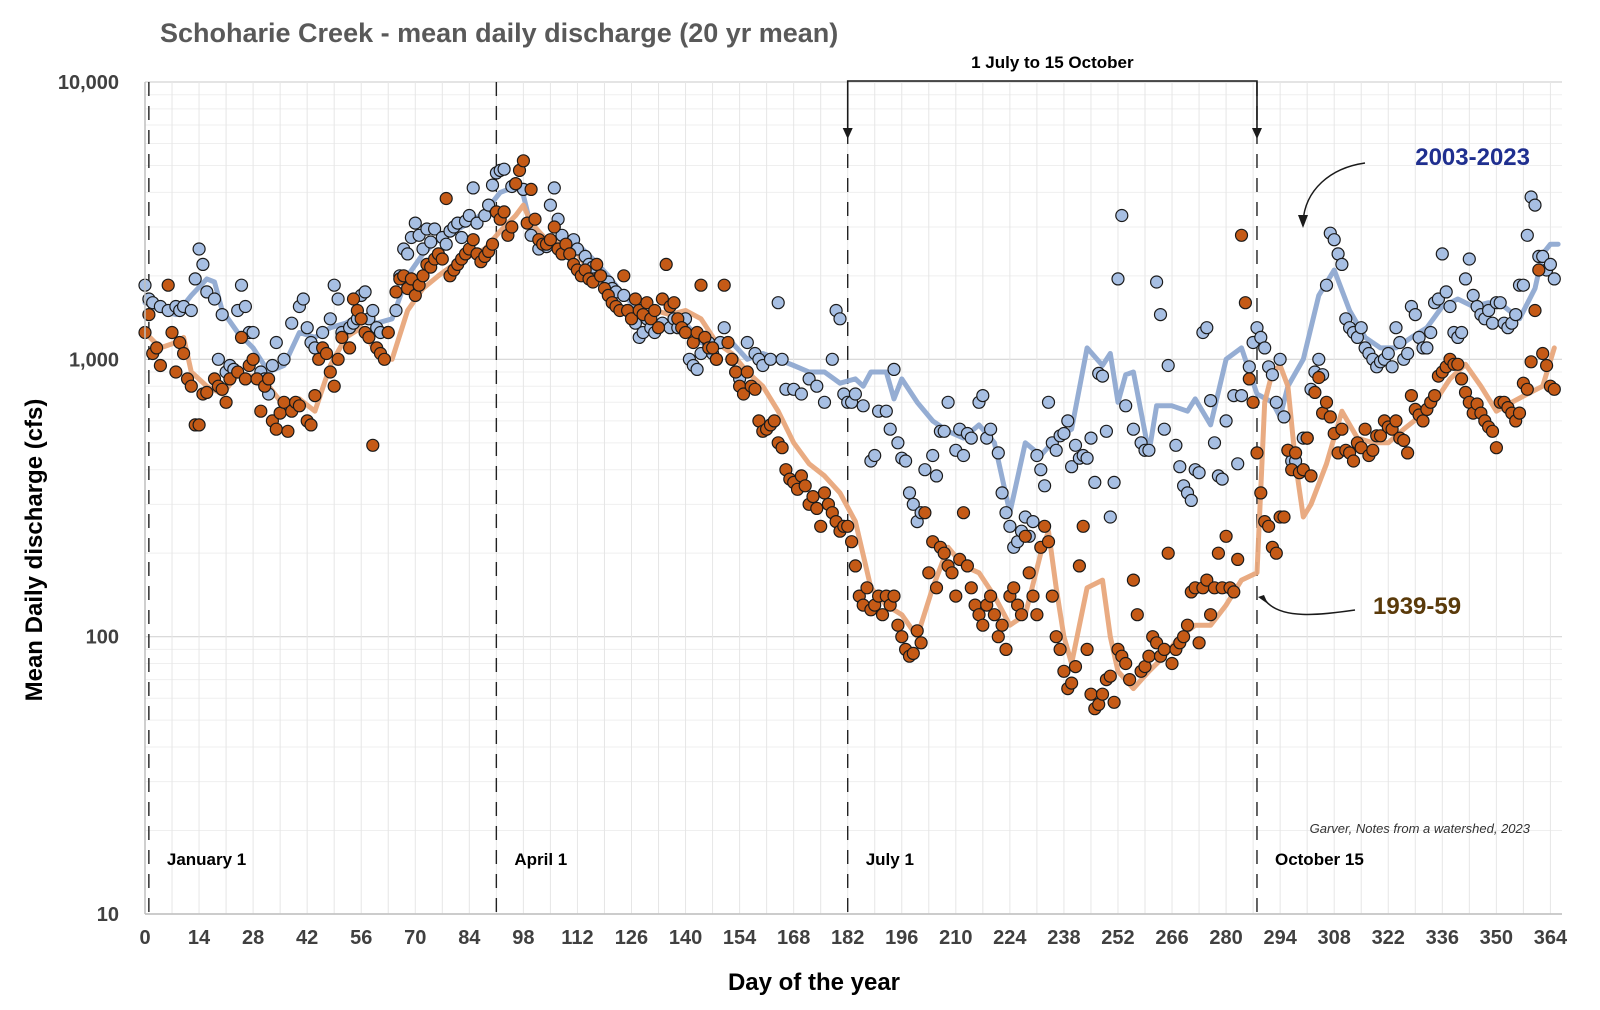 The width and height of the screenshot is (1600, 1010). Describe the element at coordinates (1280, 938) in the screenshot. I see `x-tick-label: 294` at that location.